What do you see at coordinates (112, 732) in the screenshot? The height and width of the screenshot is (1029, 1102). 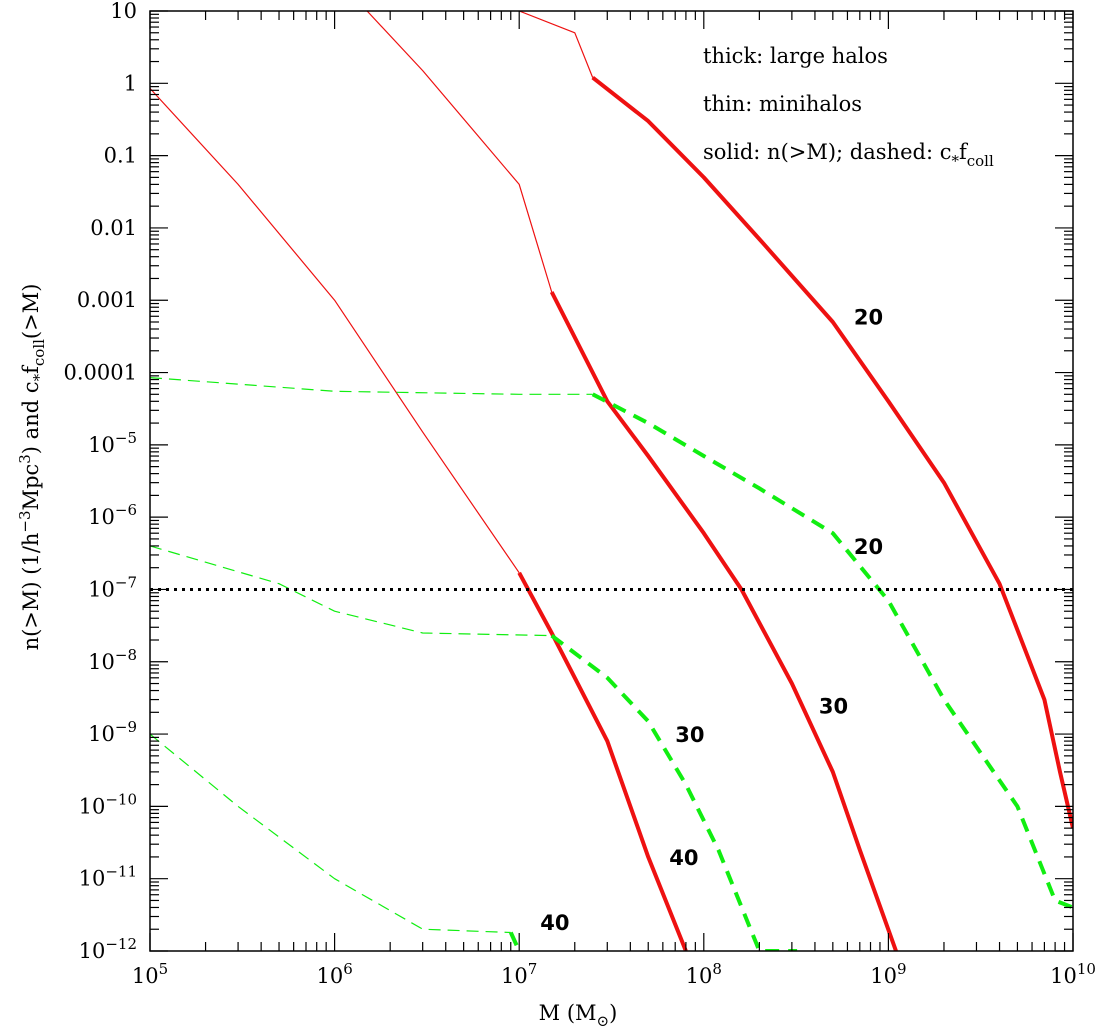 I see `y-tick-label: 10⁻⁹` at bounding box center [112, 732].